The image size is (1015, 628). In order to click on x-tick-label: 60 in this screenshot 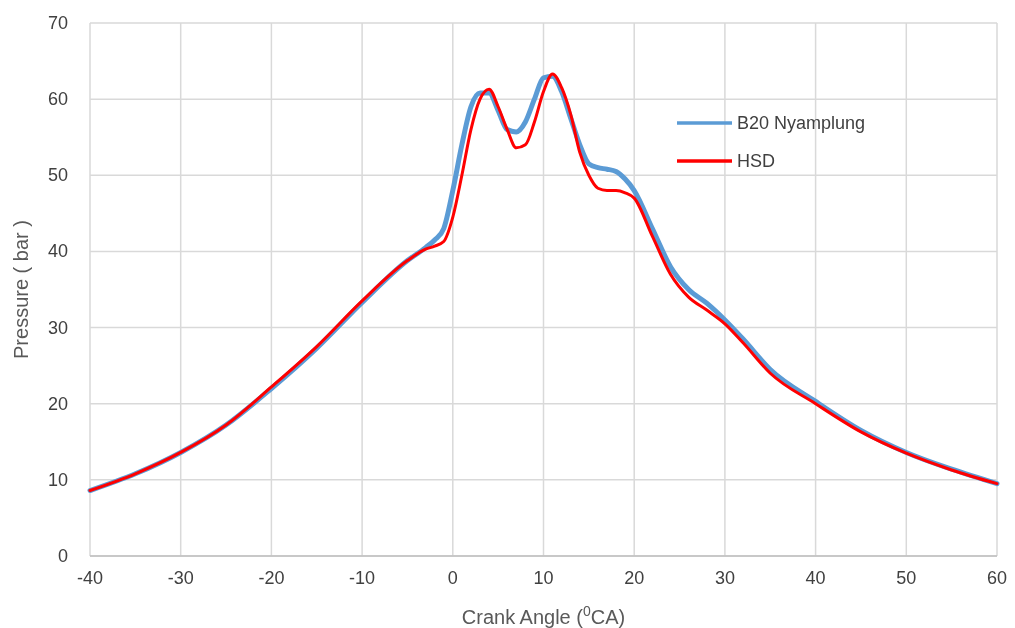, I will do `click(997, 578)`.